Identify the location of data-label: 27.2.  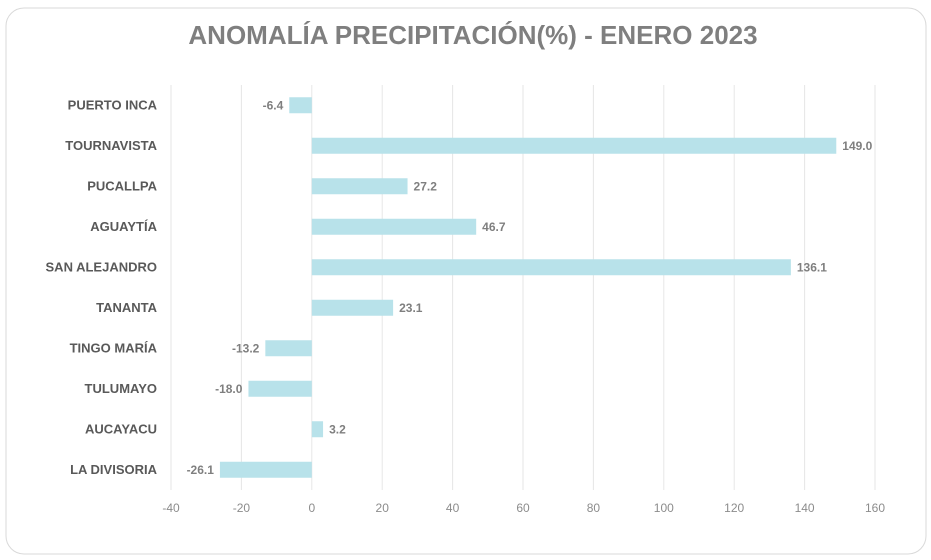
(426, 186).